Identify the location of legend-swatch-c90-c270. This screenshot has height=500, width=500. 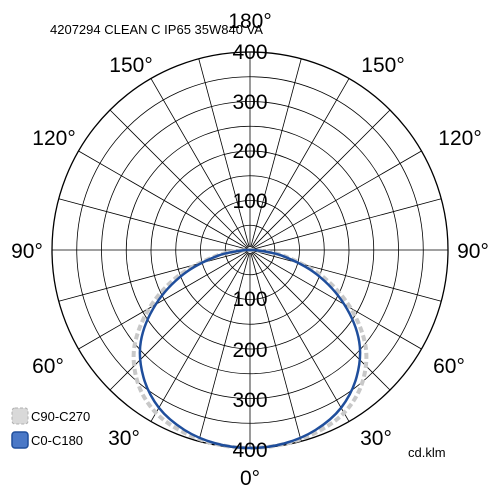
(20, 416).